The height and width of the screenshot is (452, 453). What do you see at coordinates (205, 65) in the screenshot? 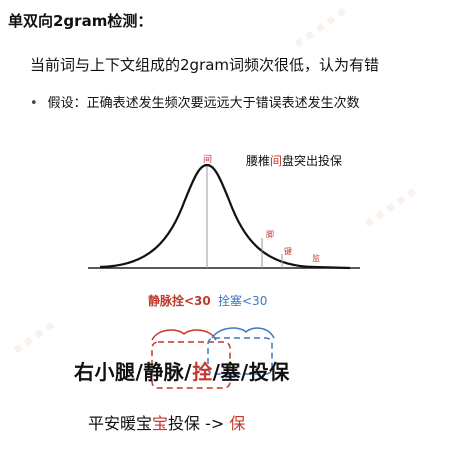
I see `description-line: 当前词与上下文组成的2gram词频次很低，认为有错` at bounding box center [205, 65].